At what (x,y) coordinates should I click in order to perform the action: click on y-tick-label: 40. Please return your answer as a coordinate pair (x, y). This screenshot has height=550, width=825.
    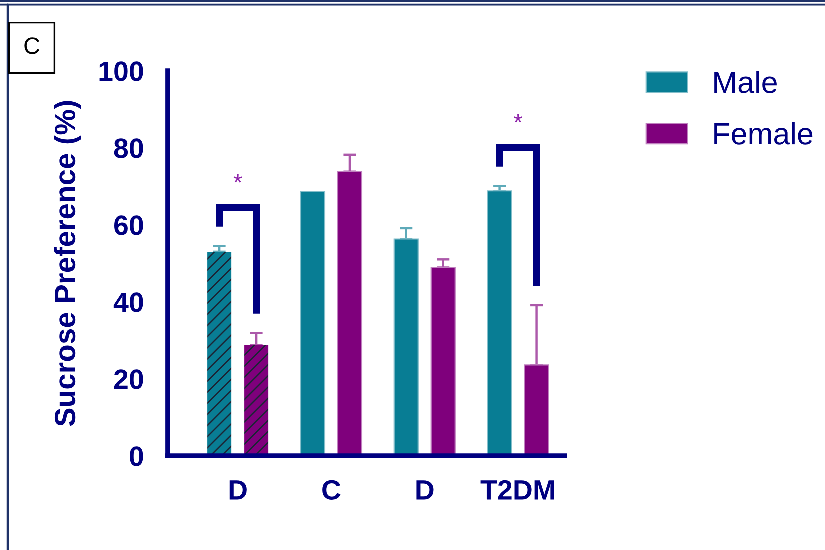
    Looking at the image, I should click on (129, 302).